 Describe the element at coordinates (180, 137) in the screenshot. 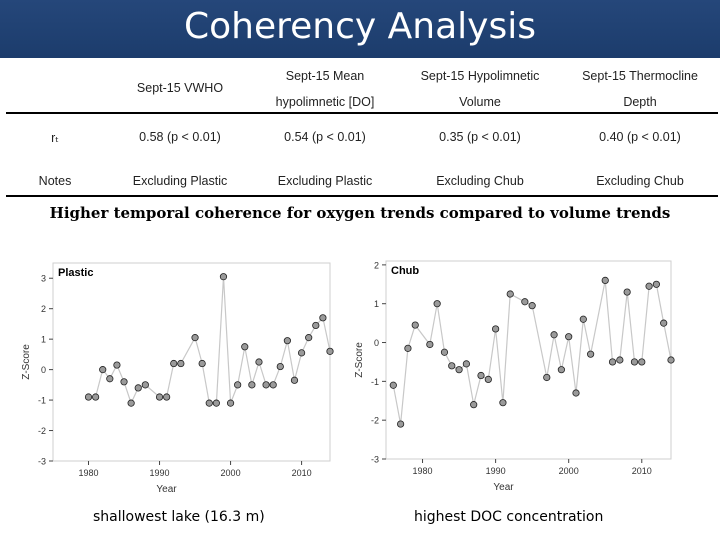

I see `table-cell-rt-vwho: 0.58 (p < 0.01)` at that location.